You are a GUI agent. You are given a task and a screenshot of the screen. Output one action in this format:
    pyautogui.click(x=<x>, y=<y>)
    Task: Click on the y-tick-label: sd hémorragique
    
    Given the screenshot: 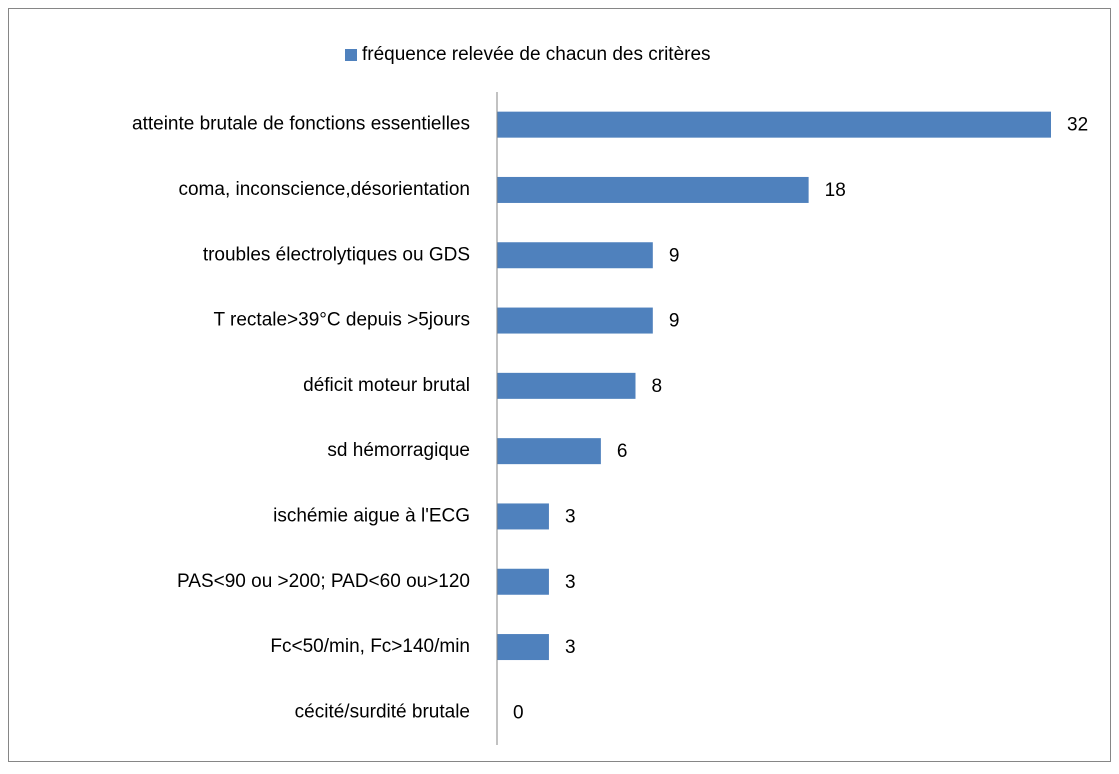 What is the action you would take?
    pyautogui.click(x=398, y=450)
    